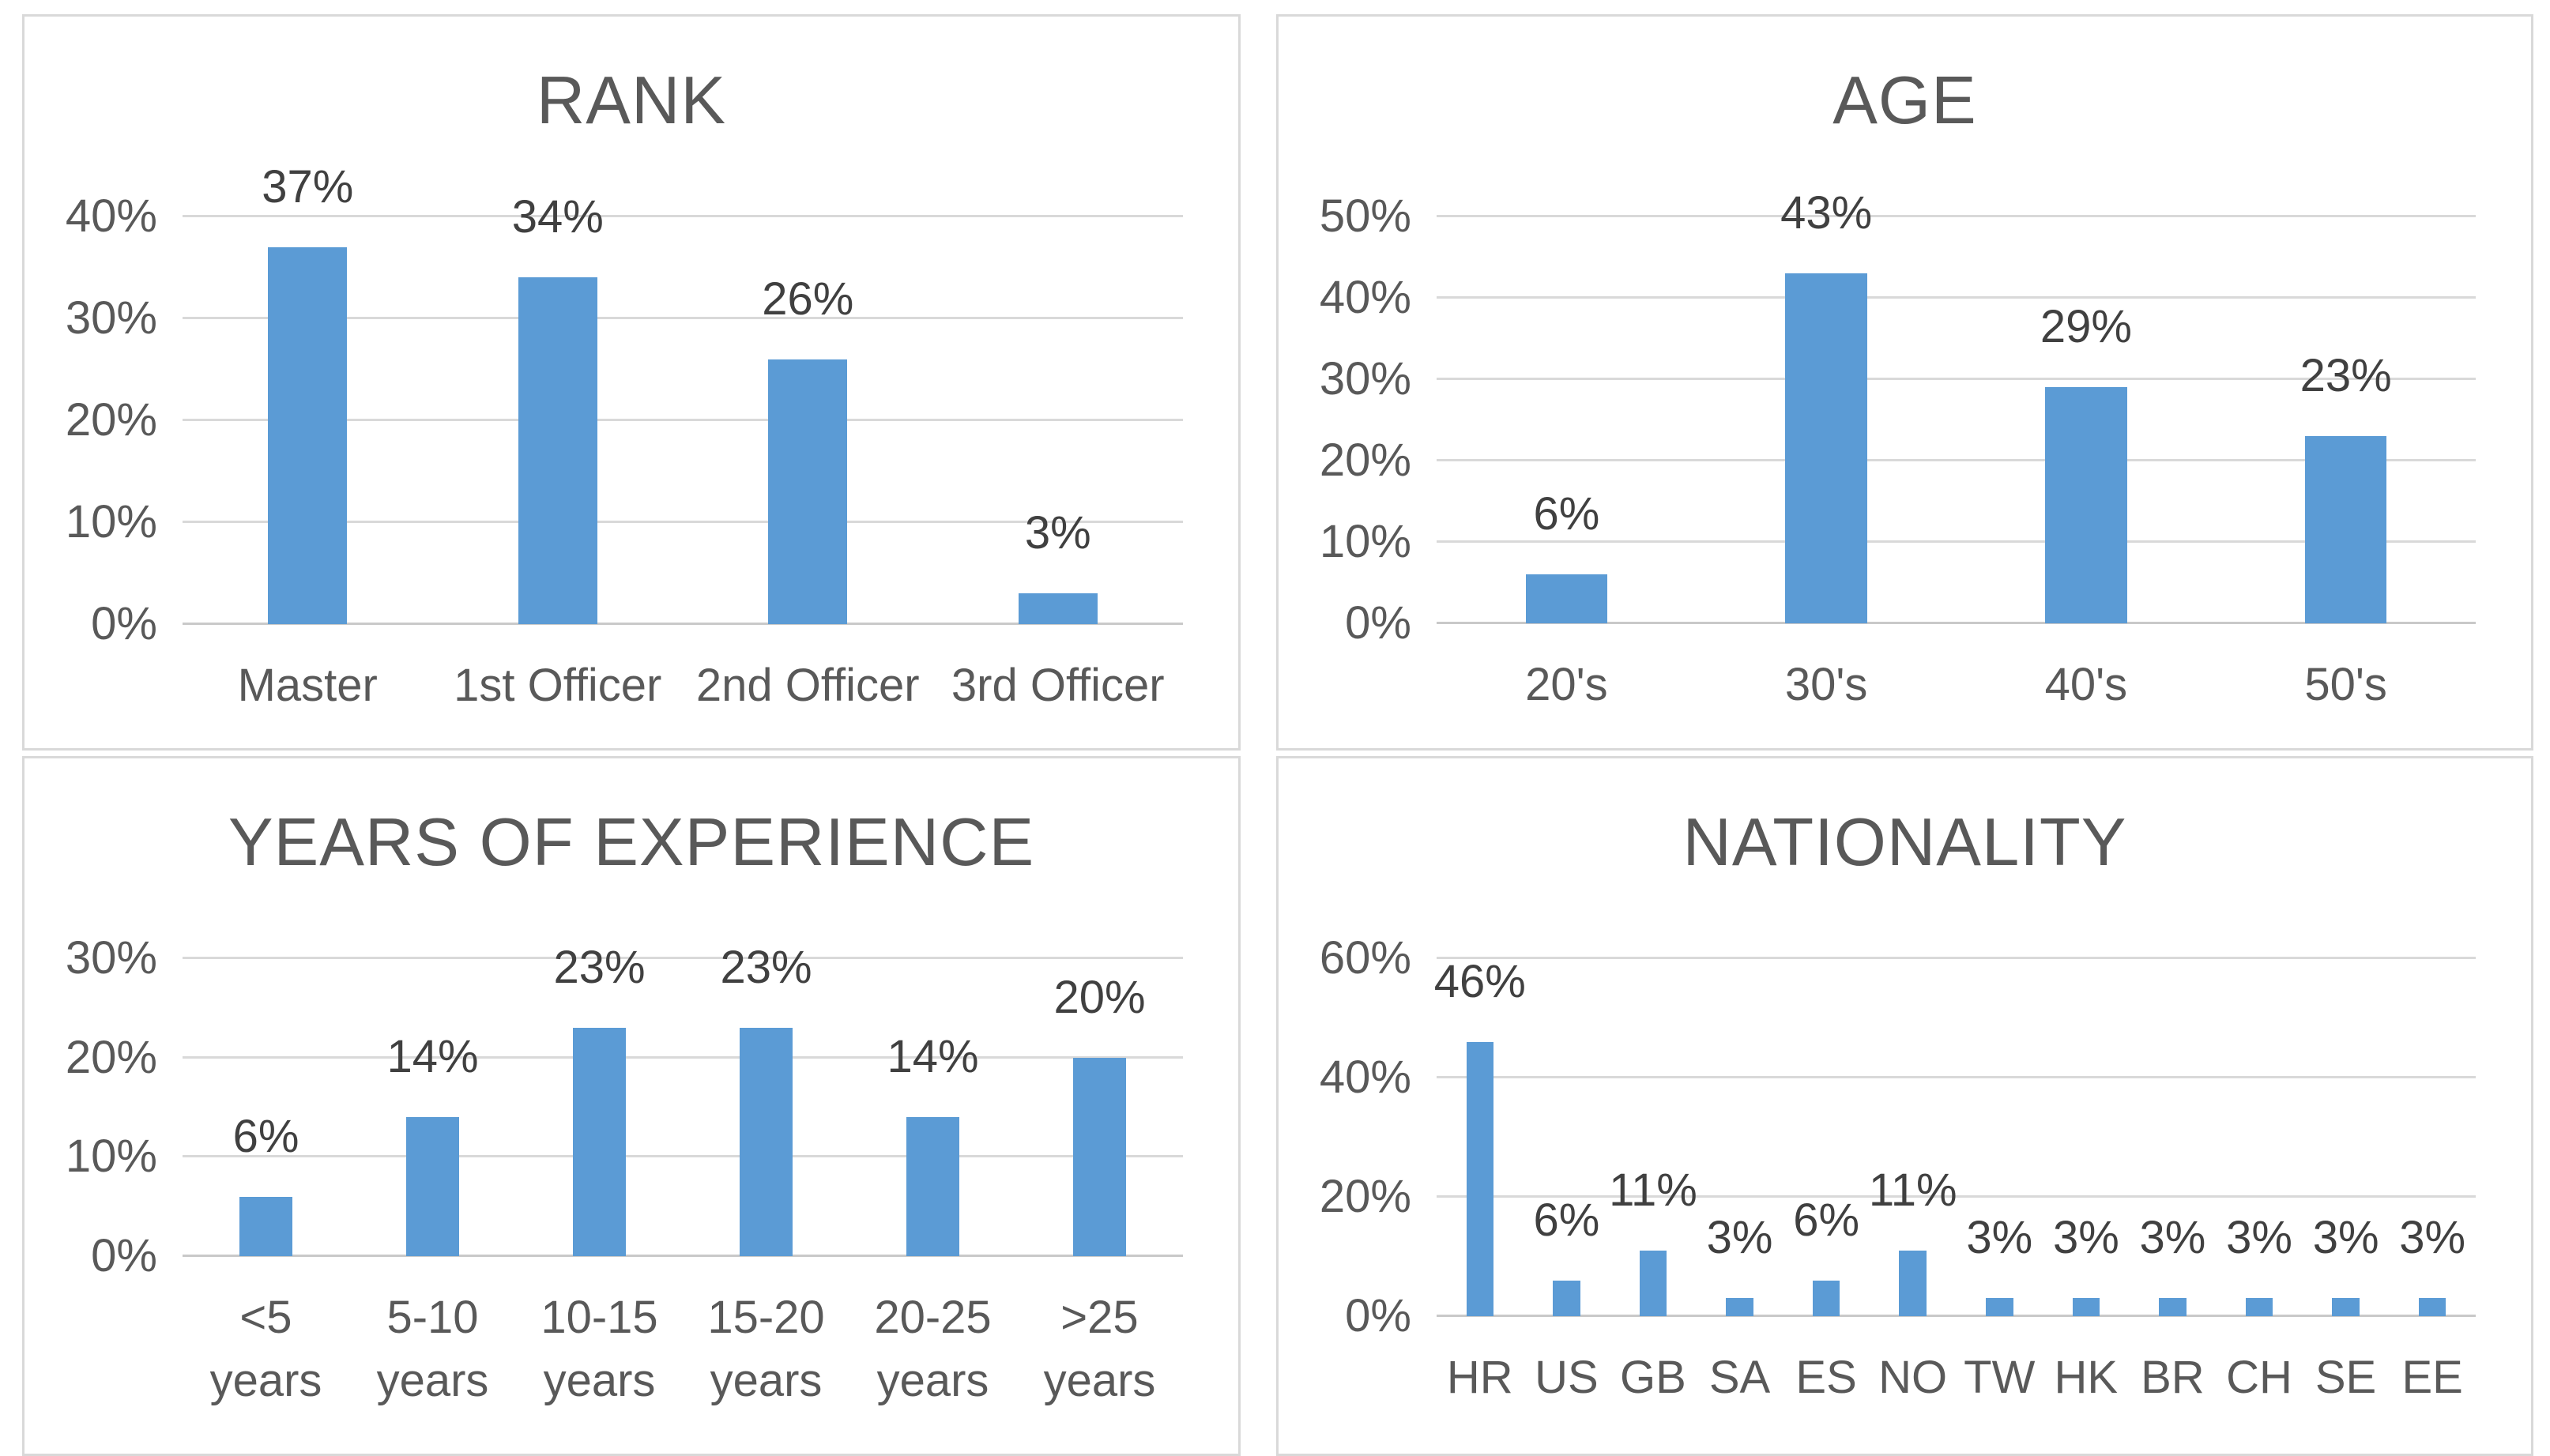 The height and width of the screenshot is (1456, 2550). Describe the element at coordinates (1956, 406) in the screenshot. I see `age-plot-area: 6% 43% 29% 23%` at that location.